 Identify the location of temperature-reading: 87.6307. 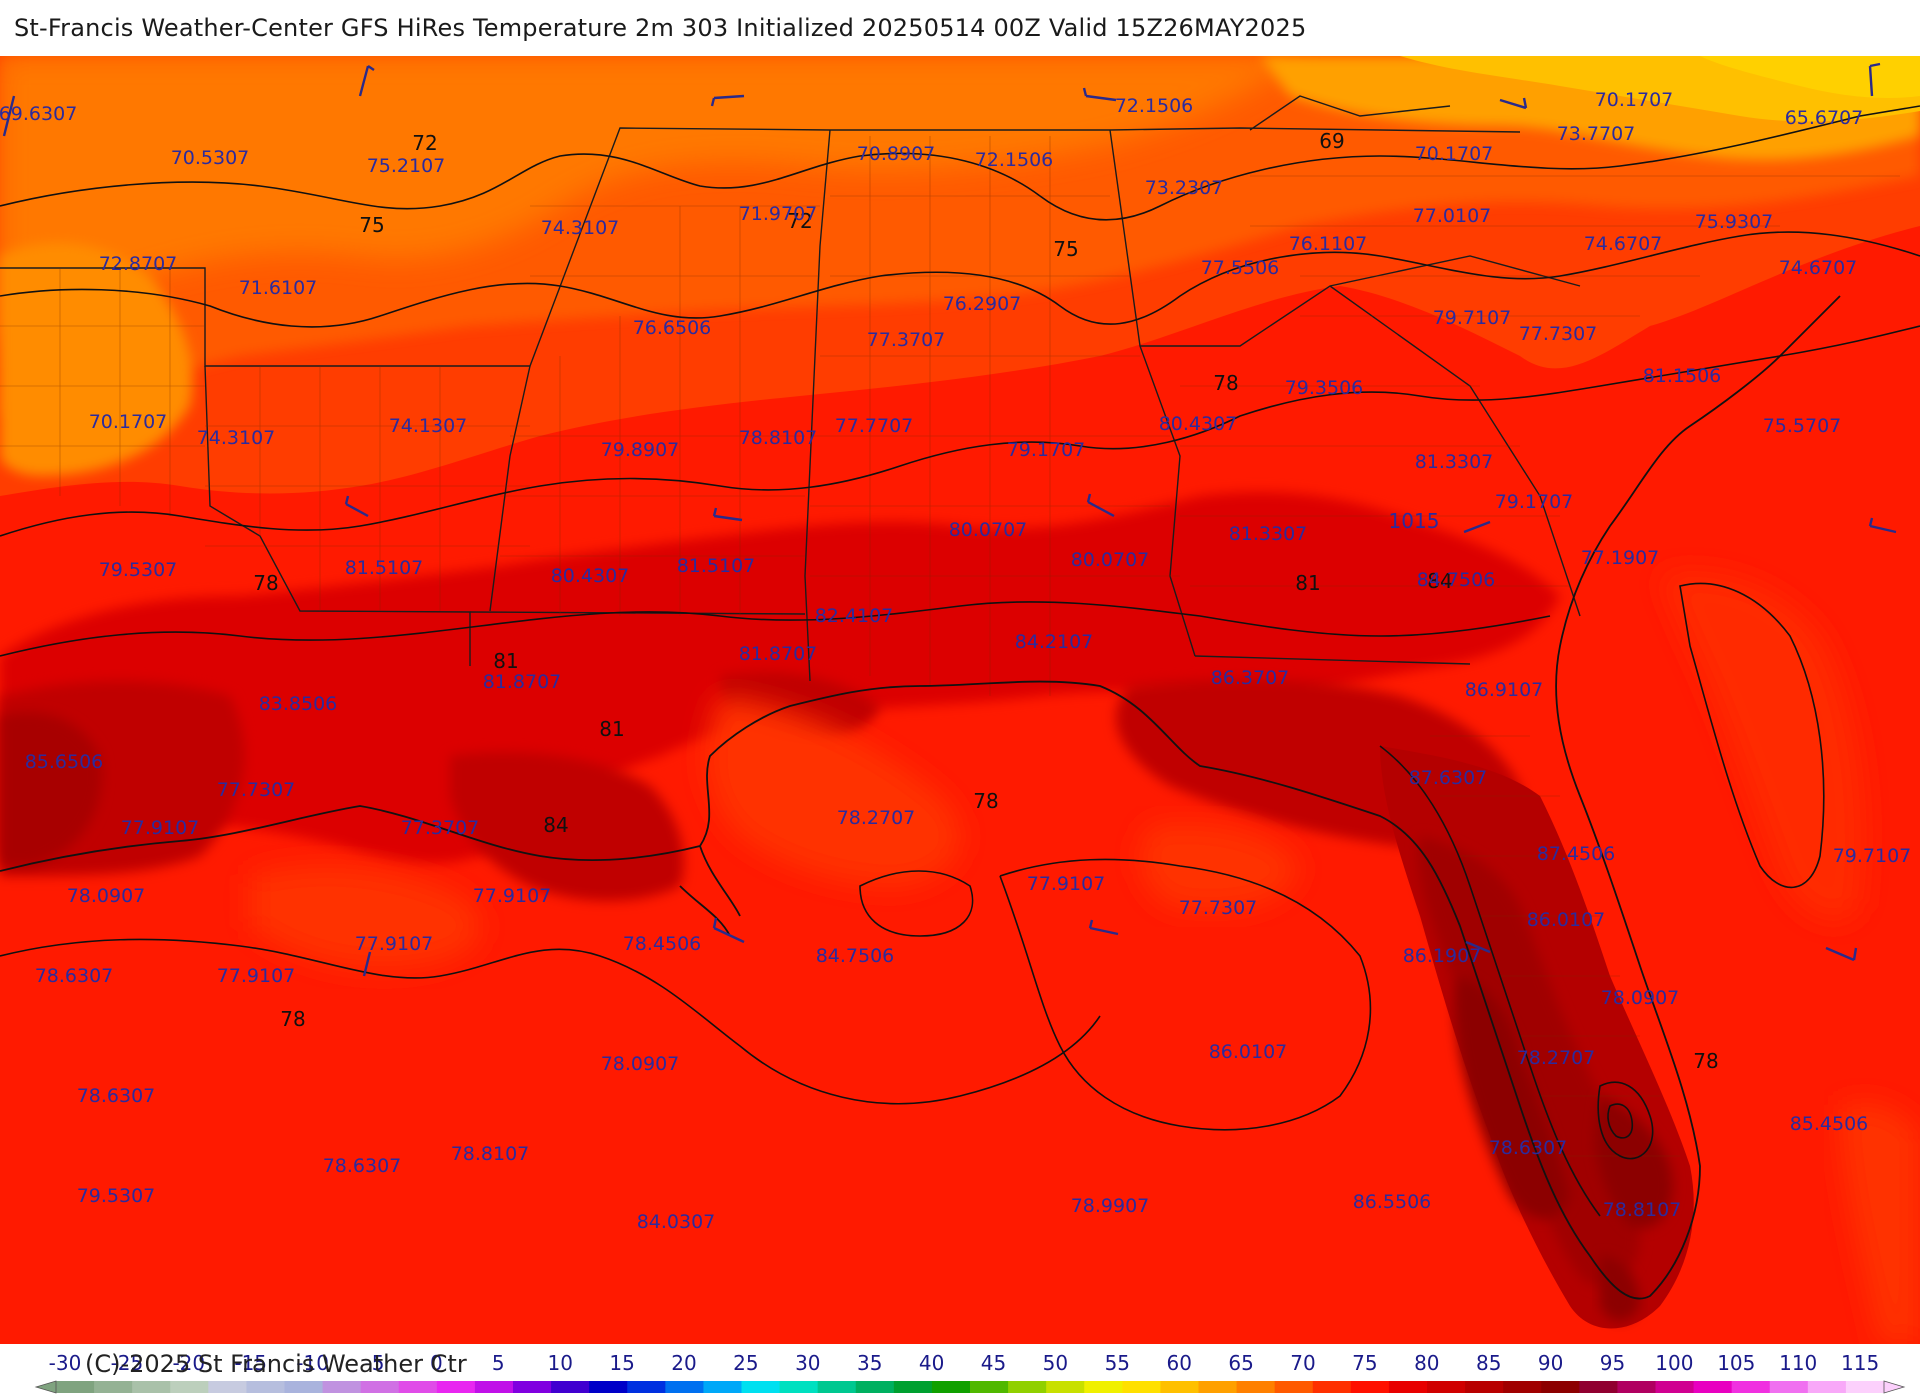
(1448, 778).